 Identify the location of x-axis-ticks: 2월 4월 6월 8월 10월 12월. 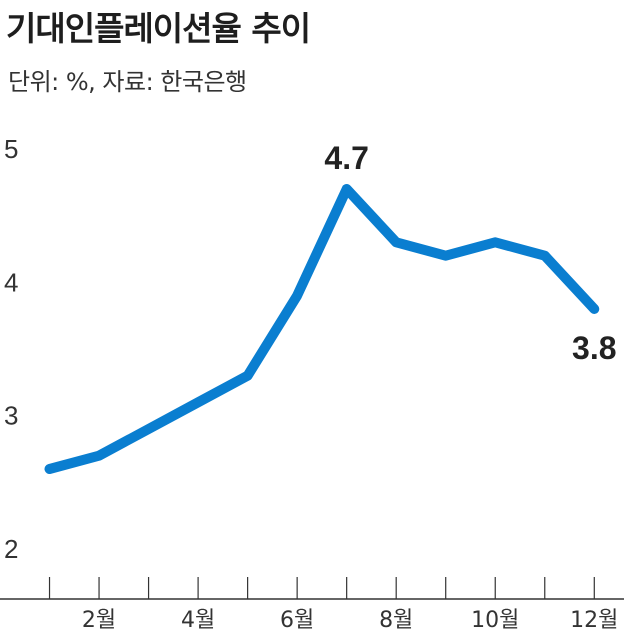
(333, 605).